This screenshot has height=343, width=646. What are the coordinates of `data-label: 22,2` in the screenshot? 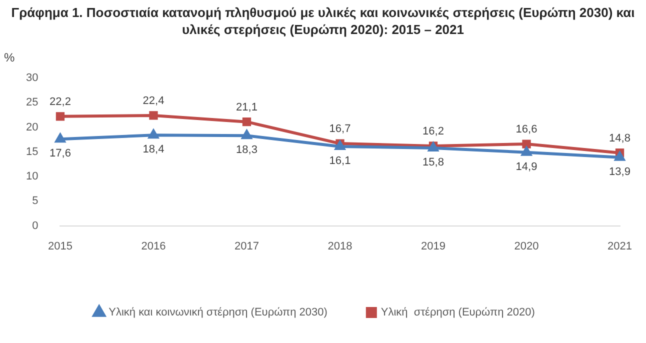 It's located at (60, 102).